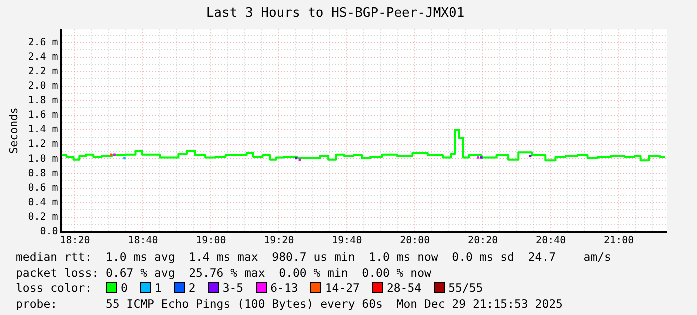 This screenshot has height=315, width=697. I want to click on legend-label: 0, so click(124, 288).